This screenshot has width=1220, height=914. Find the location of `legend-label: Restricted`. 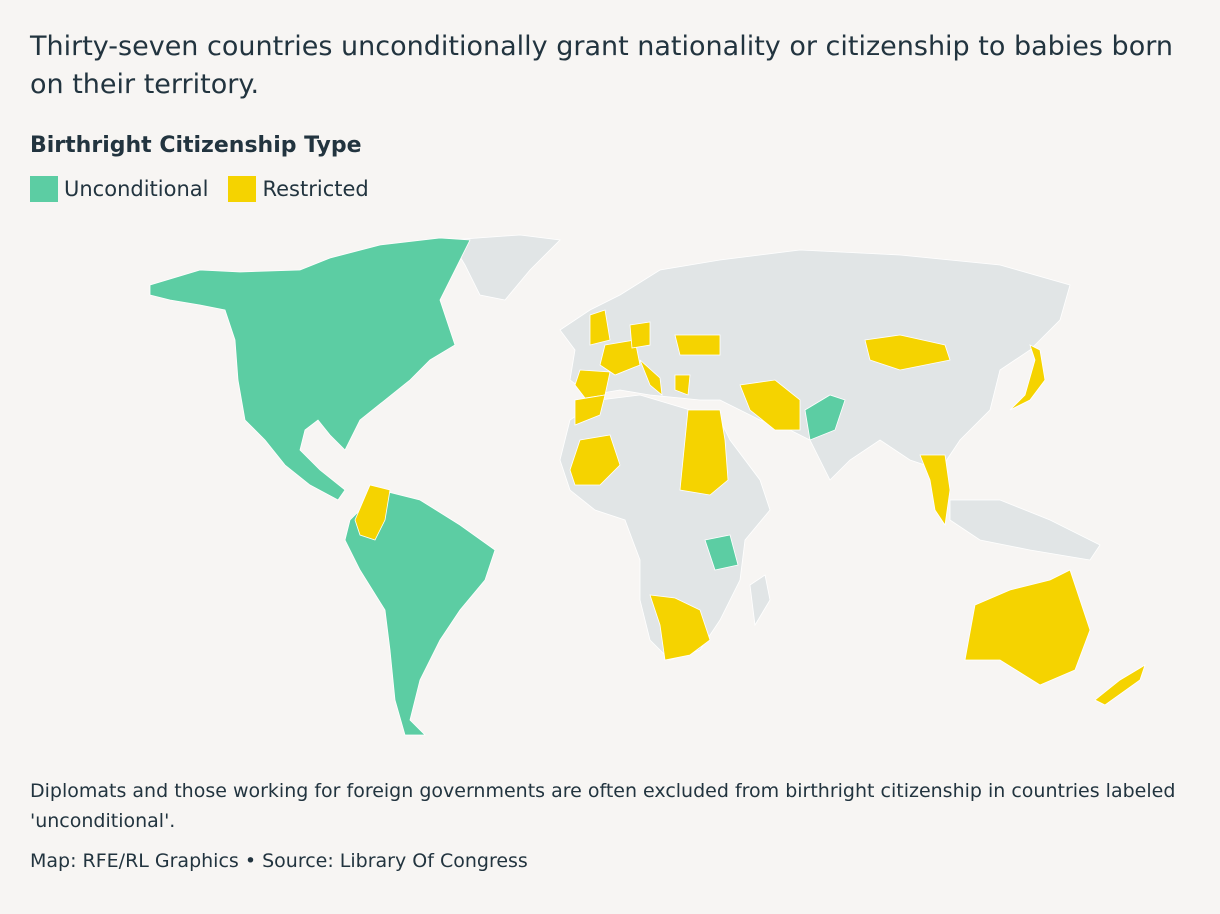

legend-label: Restricted is located at coordinates (315, 189).